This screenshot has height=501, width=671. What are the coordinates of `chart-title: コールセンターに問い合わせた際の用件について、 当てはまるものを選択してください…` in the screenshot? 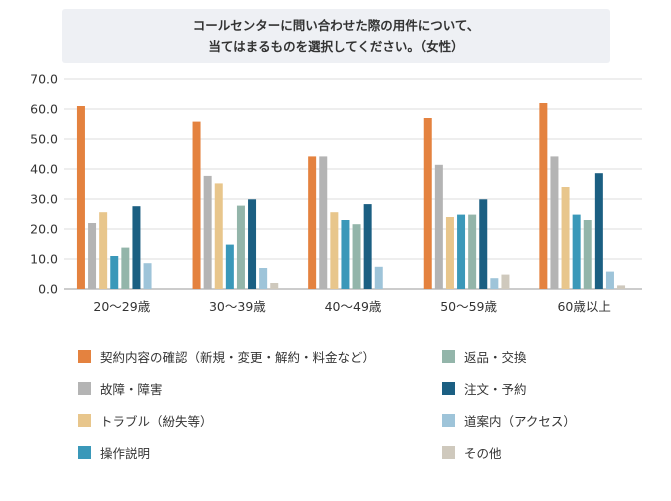 It's located at (336, 36).